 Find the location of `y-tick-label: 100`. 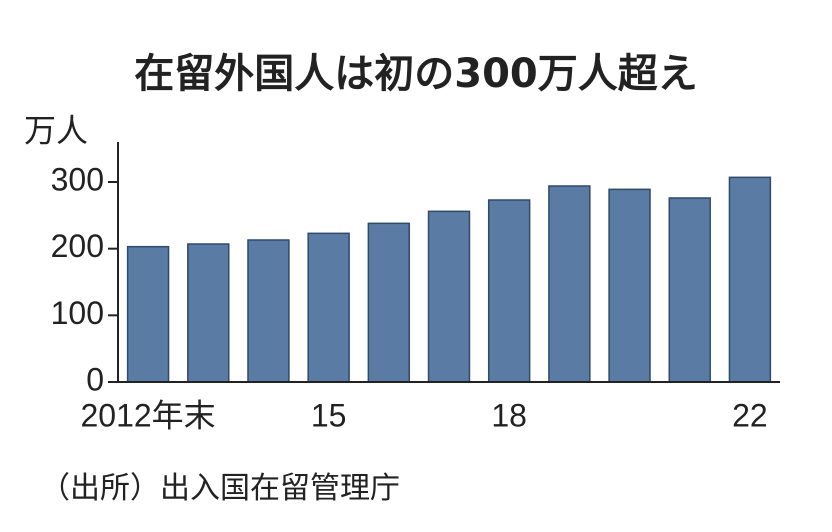

y-tick-label: 100 is located at coordinates (77, 313).